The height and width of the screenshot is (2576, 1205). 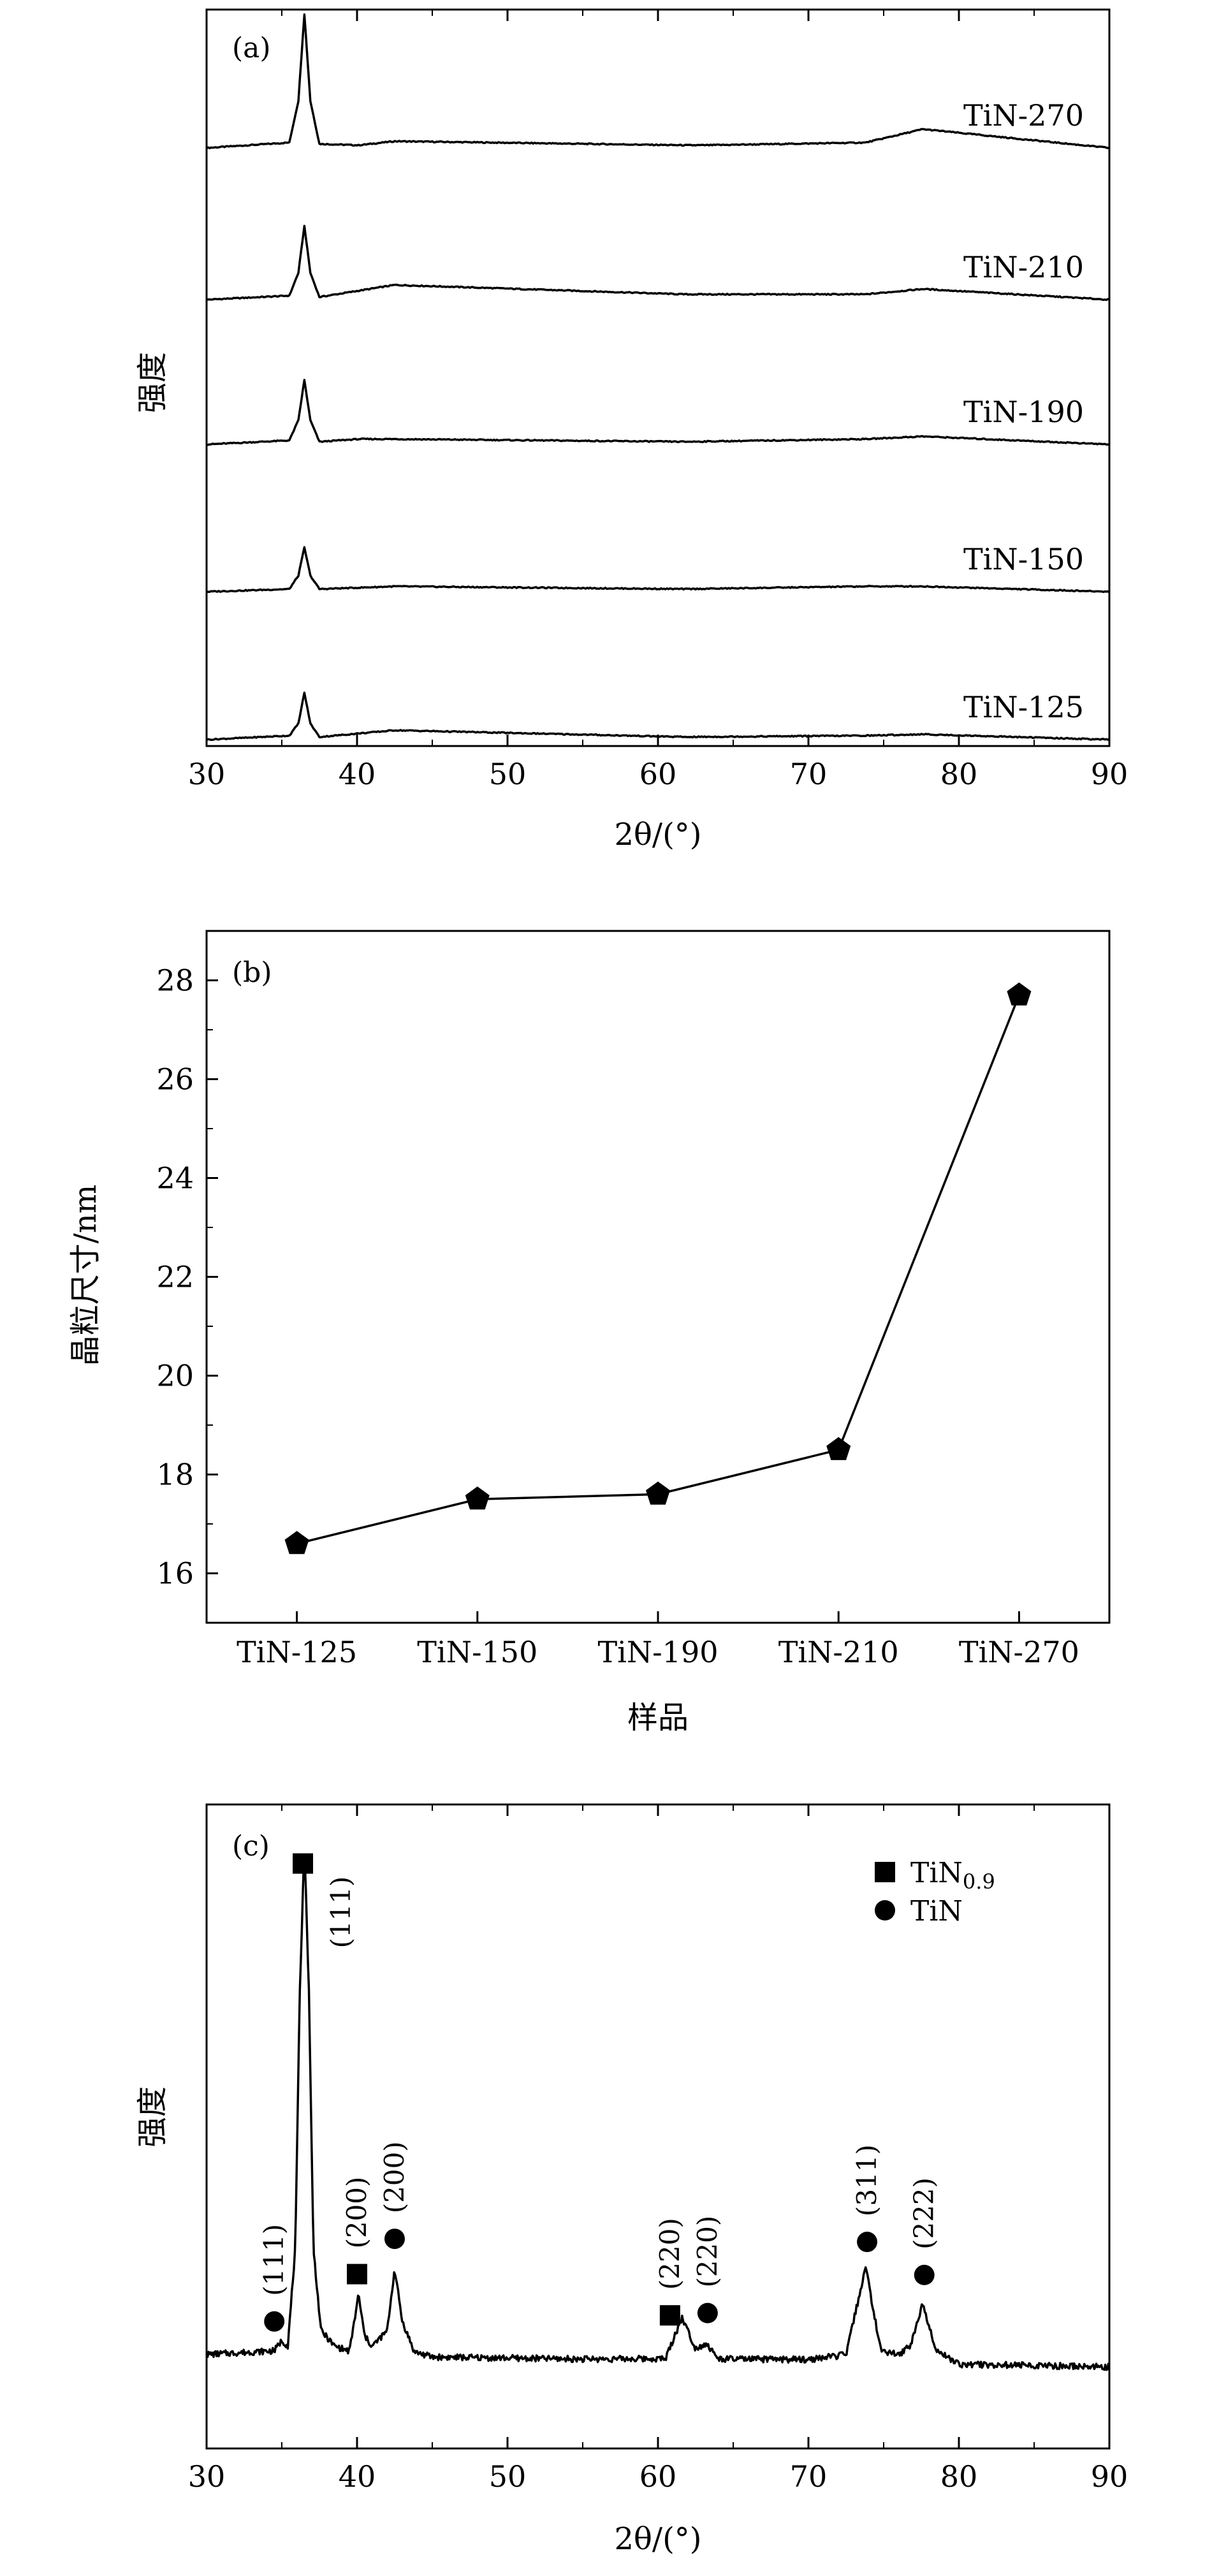 I want to click on panel-b-xlabel: 样品, so click(x=658, y=1718).